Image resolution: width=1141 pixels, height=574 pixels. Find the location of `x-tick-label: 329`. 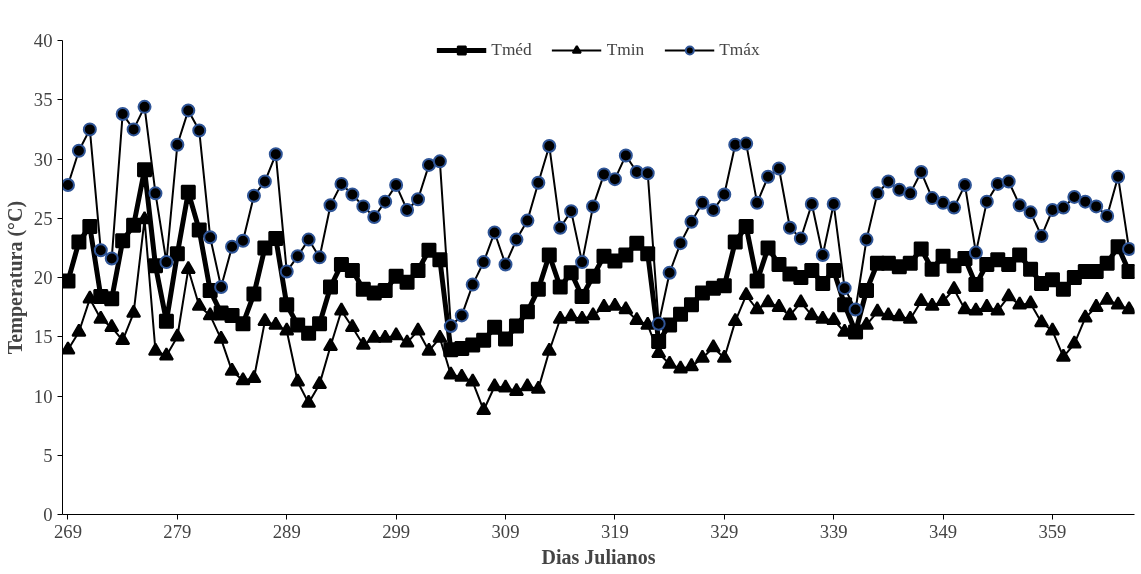

x-tick-label: 329 is located at coordinates (724, 531).